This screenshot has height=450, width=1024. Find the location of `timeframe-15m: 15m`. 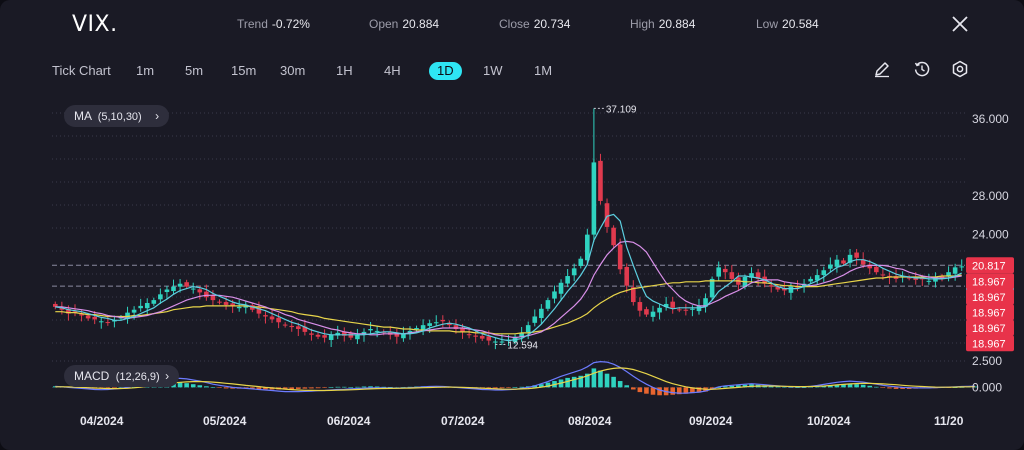

timeframe-15m: 15m is located at coordinates (244, 70).